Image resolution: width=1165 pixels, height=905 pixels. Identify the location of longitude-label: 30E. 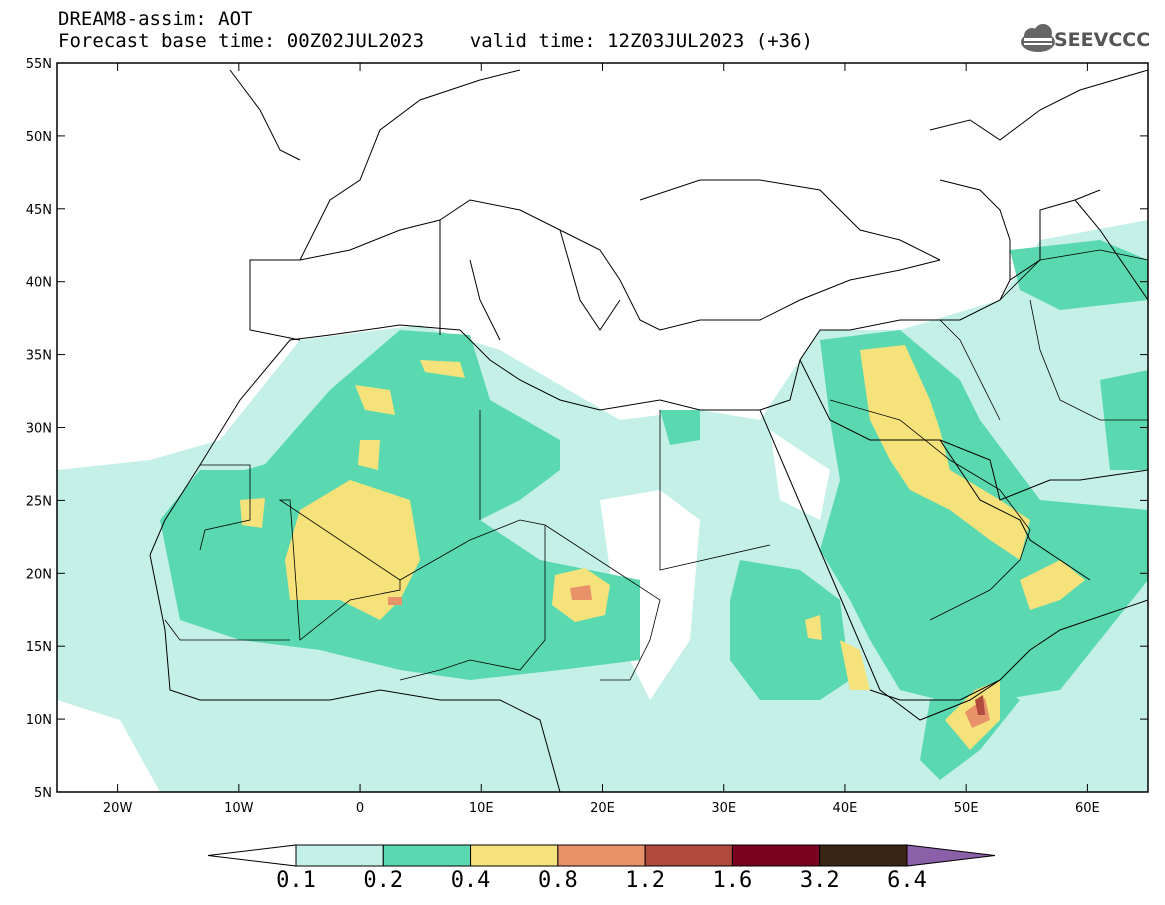
(723, 808).